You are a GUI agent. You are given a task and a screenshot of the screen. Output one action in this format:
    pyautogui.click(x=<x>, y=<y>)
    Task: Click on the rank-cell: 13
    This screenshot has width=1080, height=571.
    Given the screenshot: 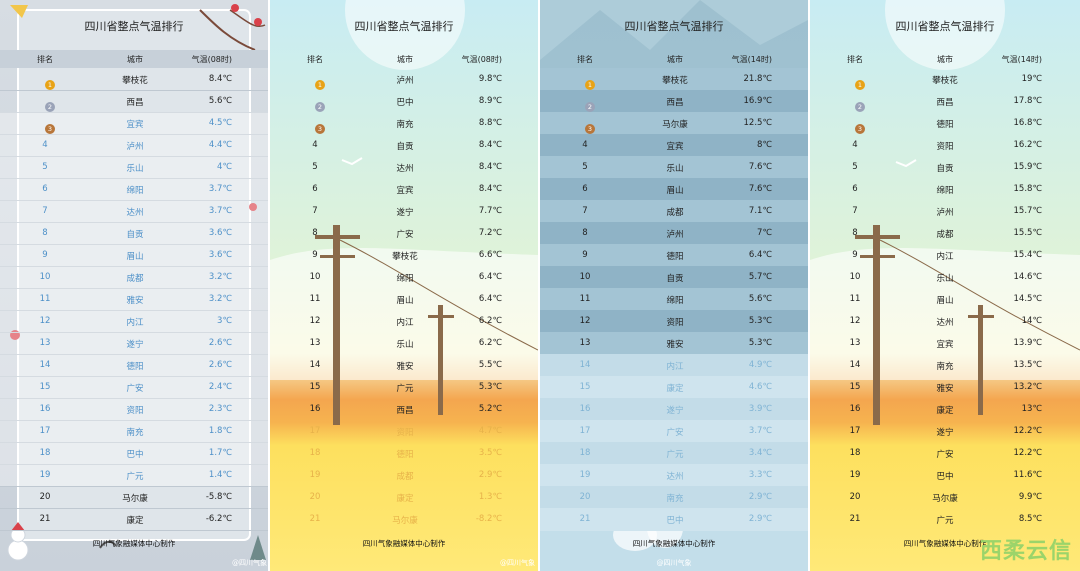 What is the action you would take?
    pyautogui.click(x=315, y=343)
    